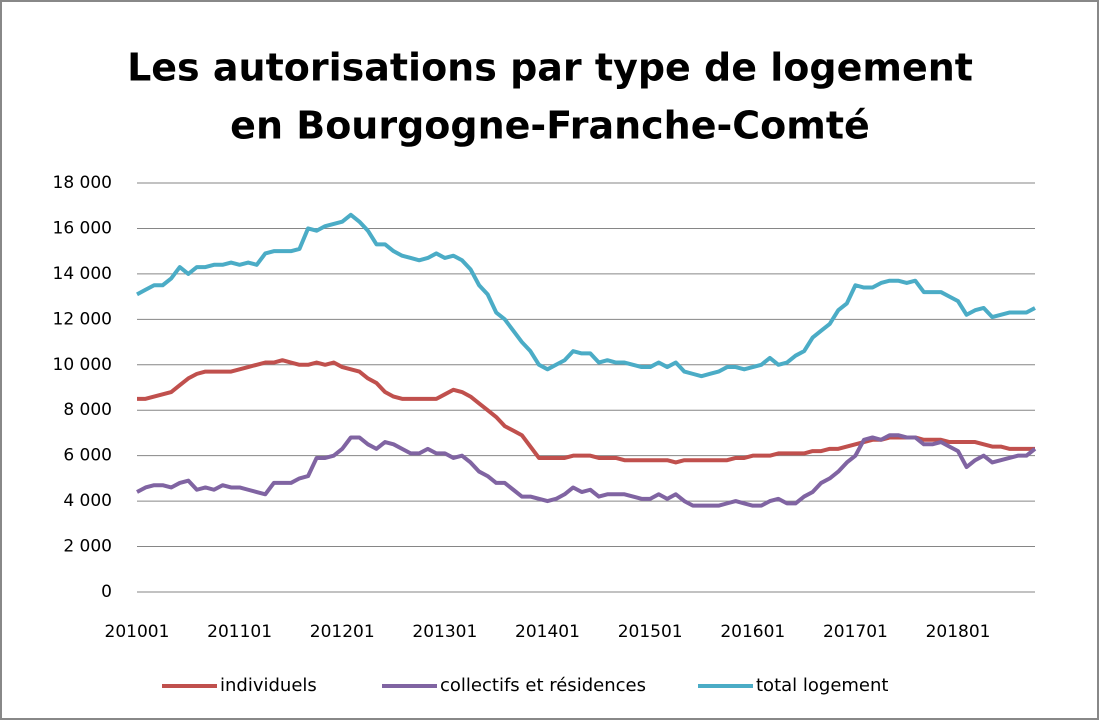 The width and height of the screenshot is (1101, 722). Describe the element at coordinates (342, 632) in the screenshot. I see `x-tick-label: 201201` at that location.